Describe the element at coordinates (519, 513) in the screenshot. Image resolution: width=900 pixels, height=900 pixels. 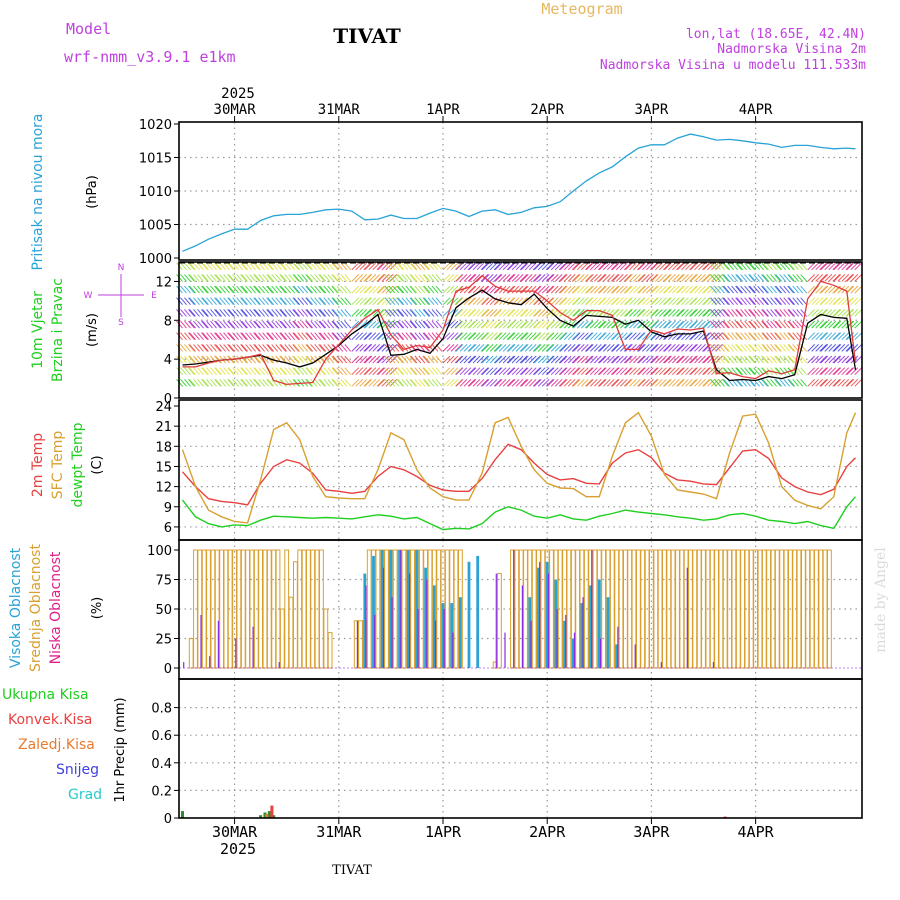
I see `temp-dewpt-temp-line` at that location.